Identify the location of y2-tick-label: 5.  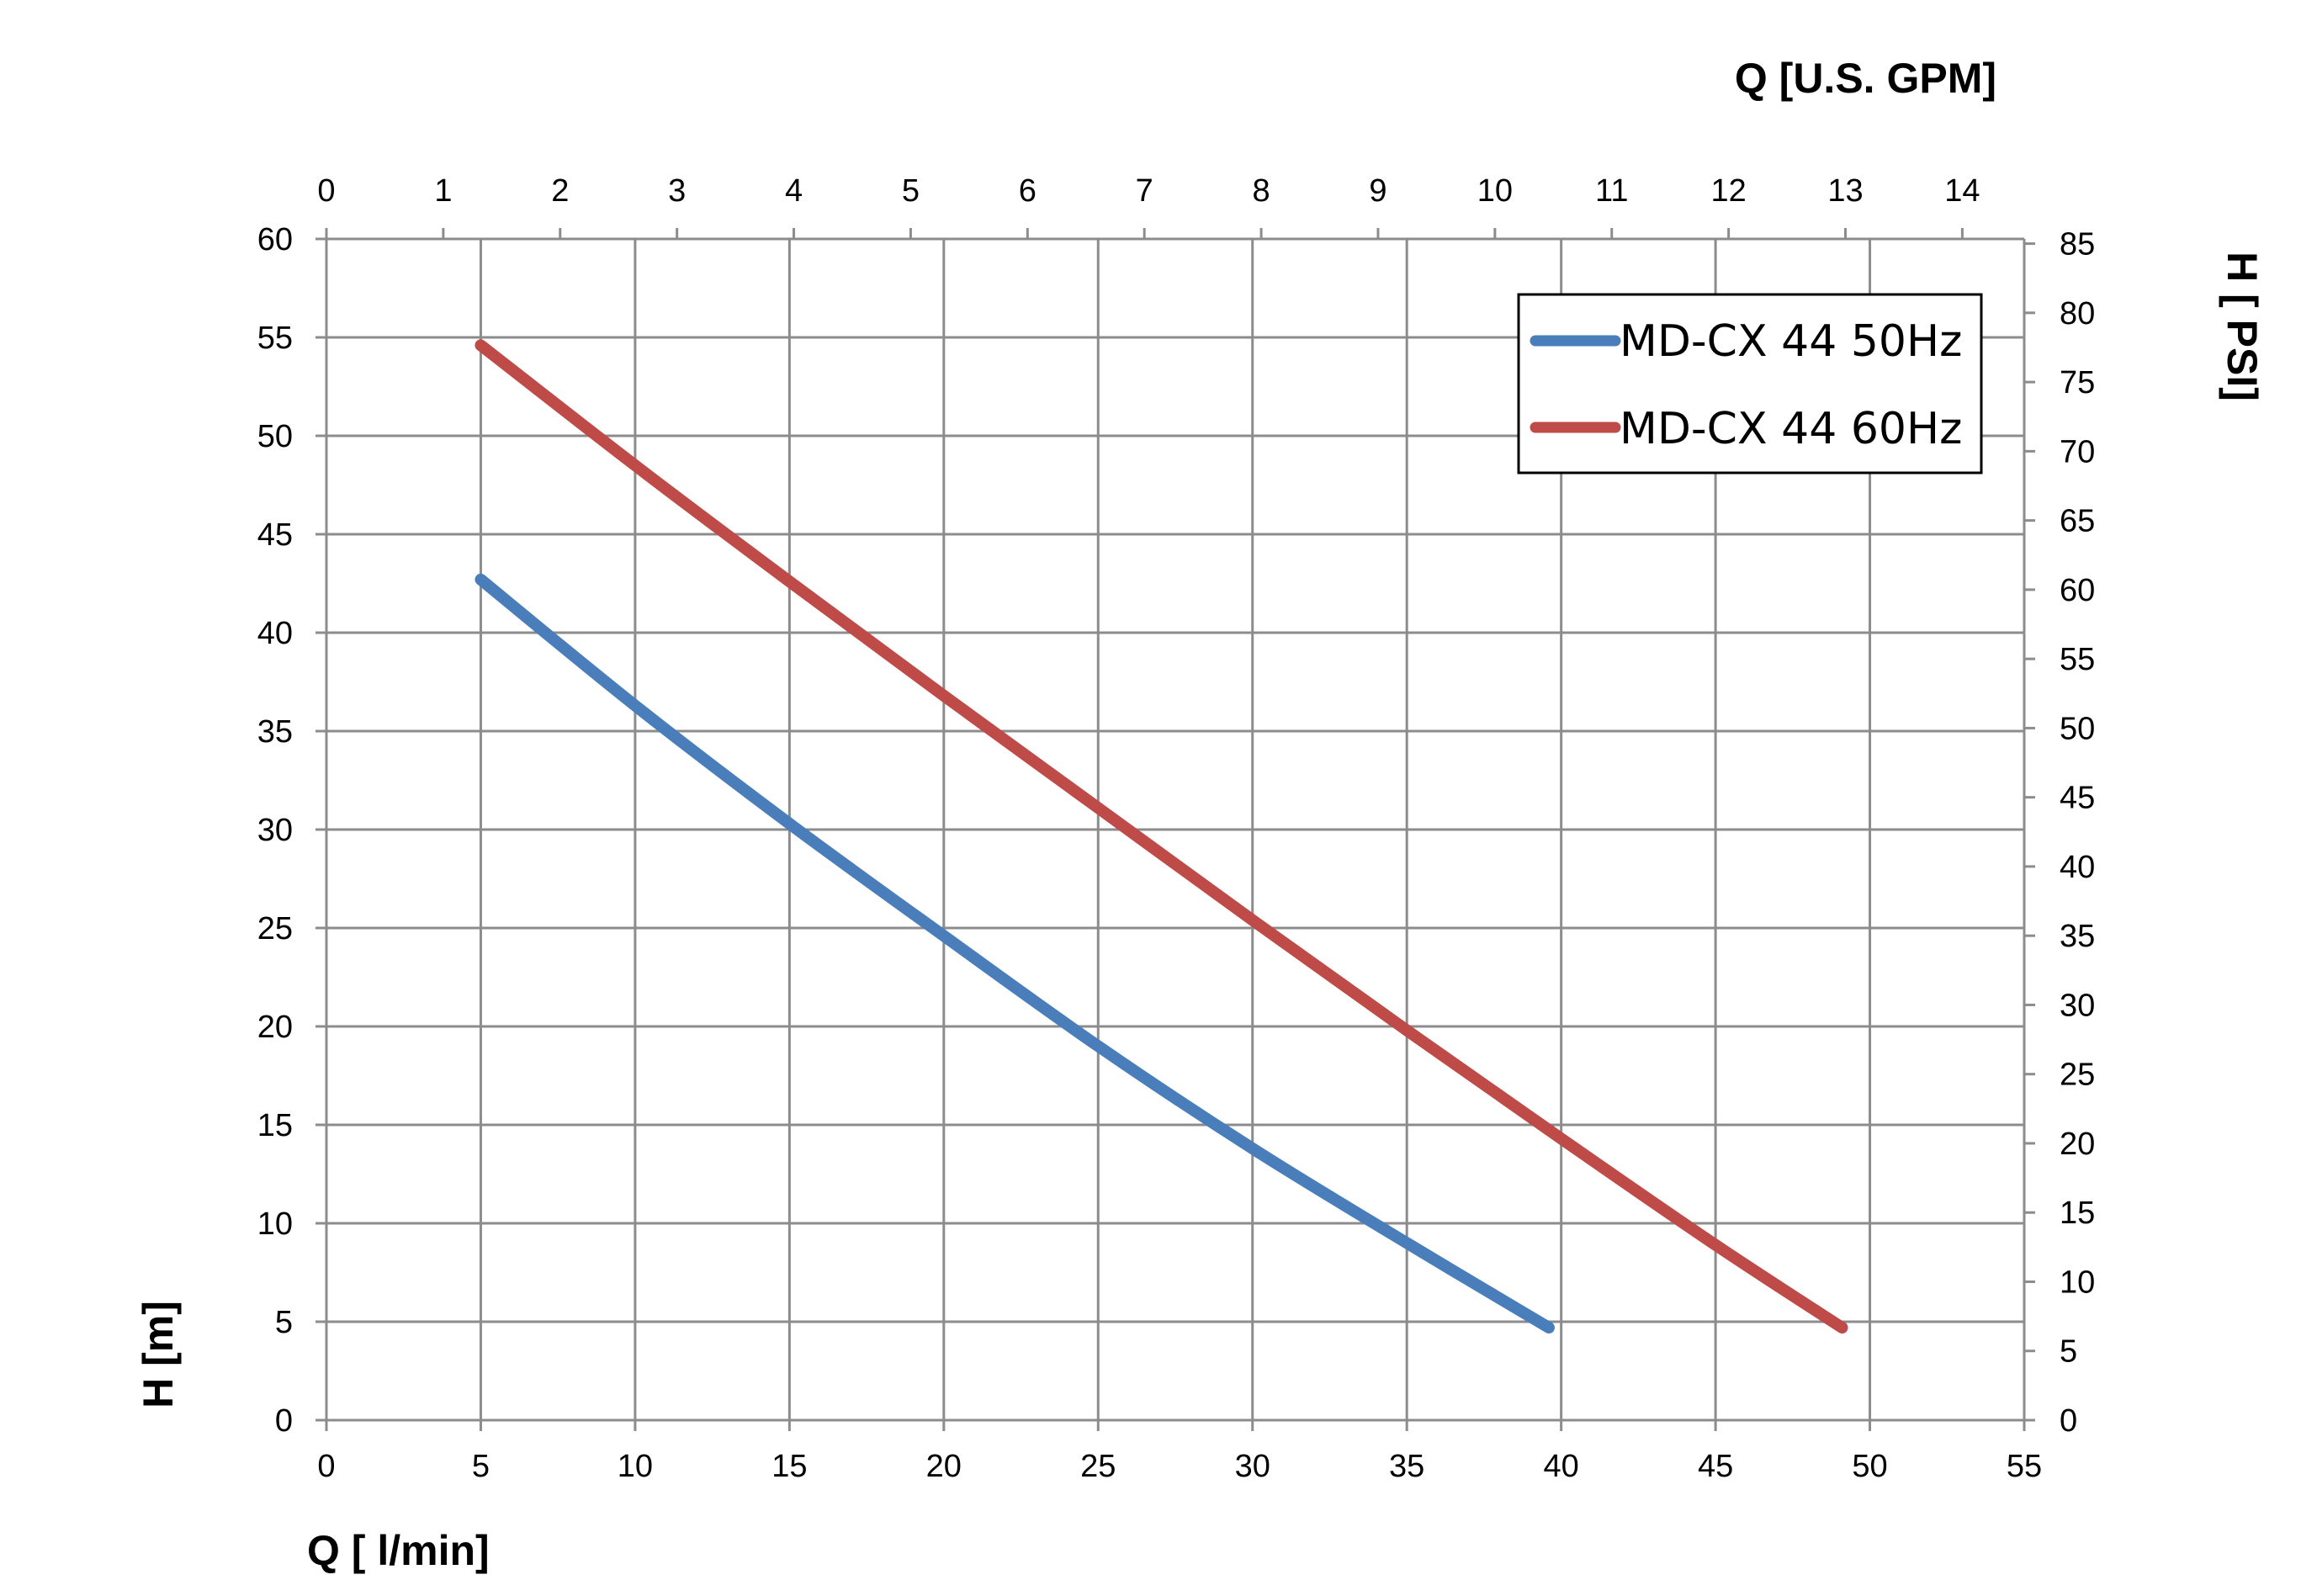
(2068, 1352).